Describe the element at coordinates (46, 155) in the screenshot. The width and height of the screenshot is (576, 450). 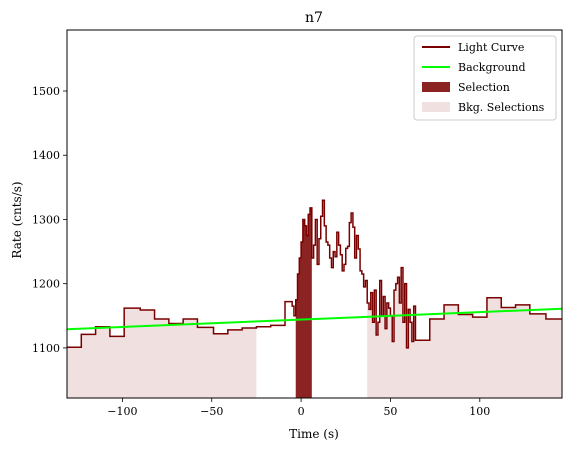
I see `y-tick-label: 1400` at that location.